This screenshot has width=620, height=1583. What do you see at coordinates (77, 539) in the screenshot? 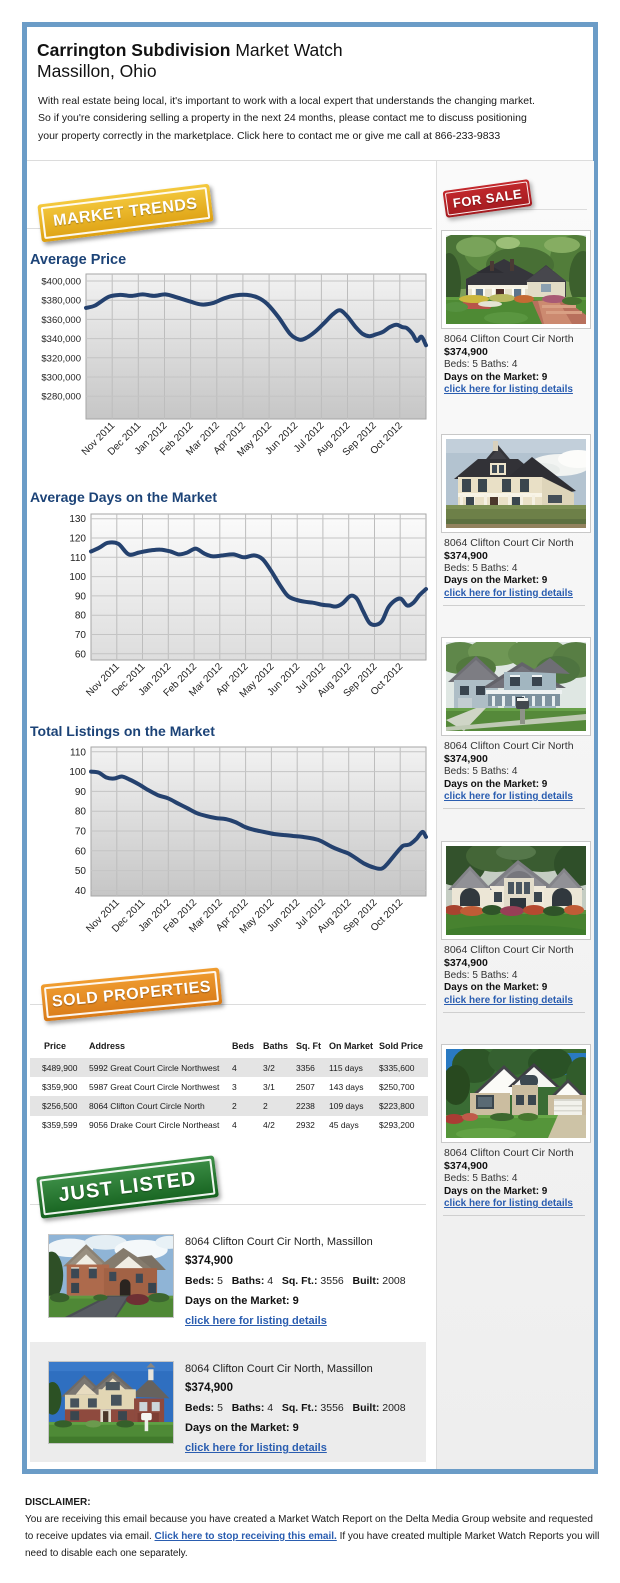
I see `svg-text: 120` at bounding box center [77, 539].